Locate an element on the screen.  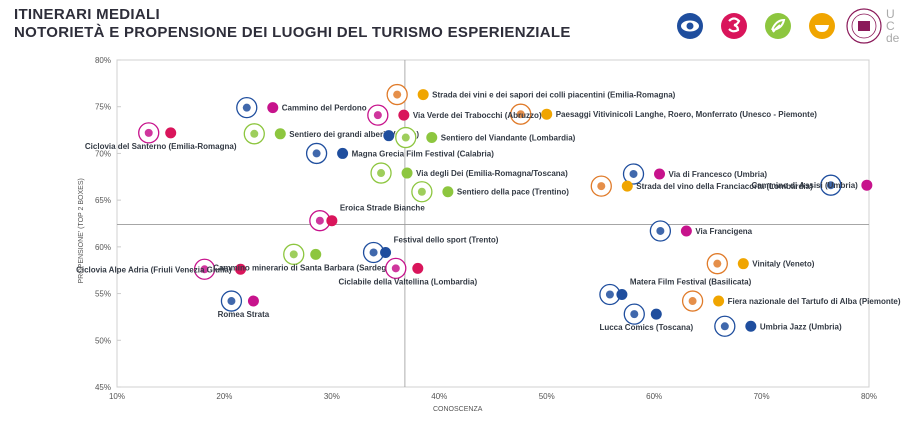
data-label: Ciclovia del Santerno (Emilia-Romagna) is located at coordinates (161, 146).